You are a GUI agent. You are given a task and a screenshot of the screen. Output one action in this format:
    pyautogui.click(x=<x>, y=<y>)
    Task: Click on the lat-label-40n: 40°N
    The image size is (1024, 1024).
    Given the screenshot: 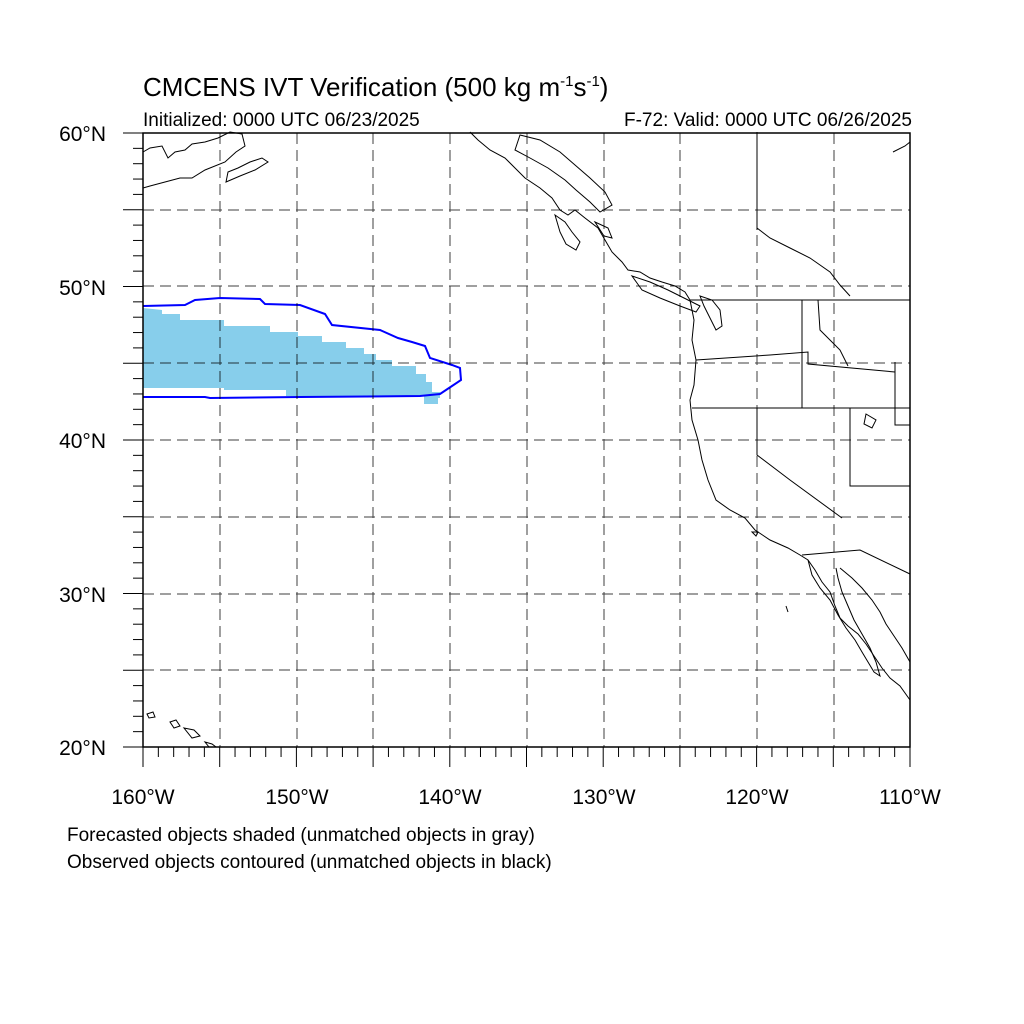 What is the action you would take?
    pyautogui.click(x=82, y=441)
    